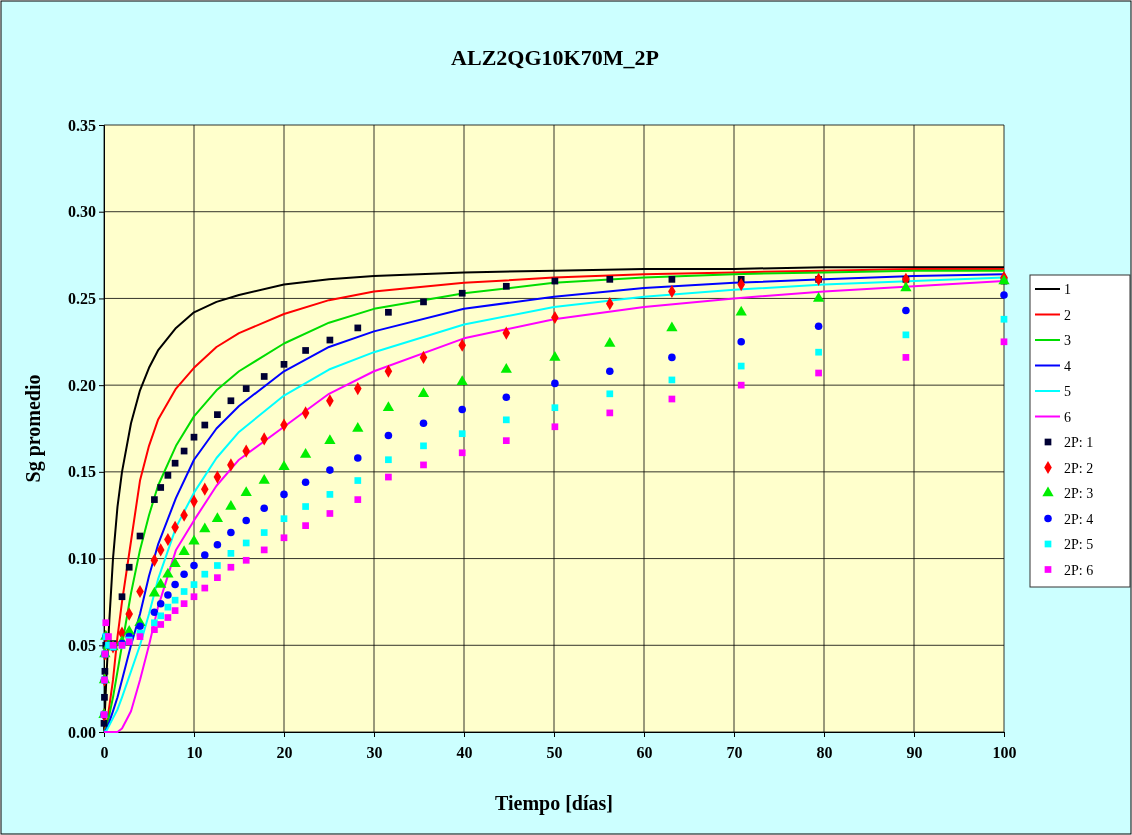 The width and height of the screenshot is (1132, 835). What do you see at coordinates (1079, 519) in the screenshot?
I see `legend-label: 2P: 4` at bounding box center [1079, 519].